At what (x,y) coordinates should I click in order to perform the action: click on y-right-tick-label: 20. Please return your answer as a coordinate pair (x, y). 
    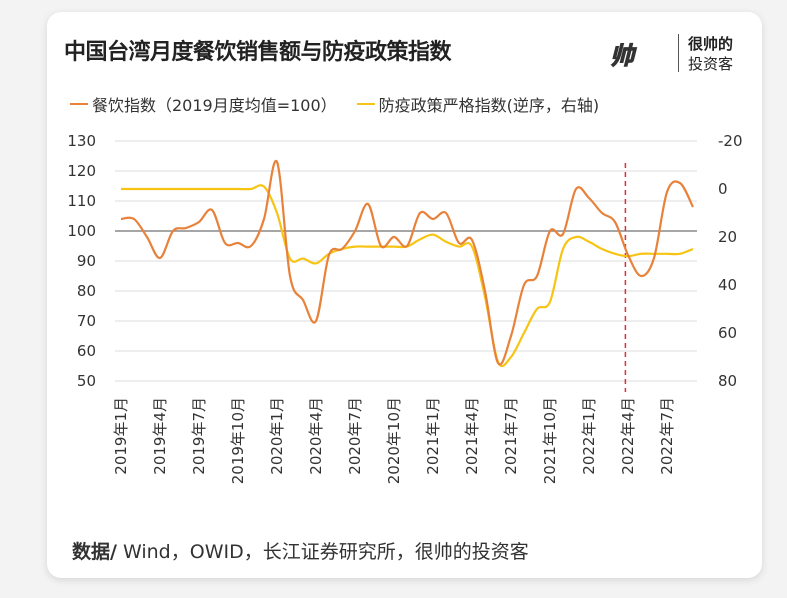
    Looking at the image, I should click on (727, 237).